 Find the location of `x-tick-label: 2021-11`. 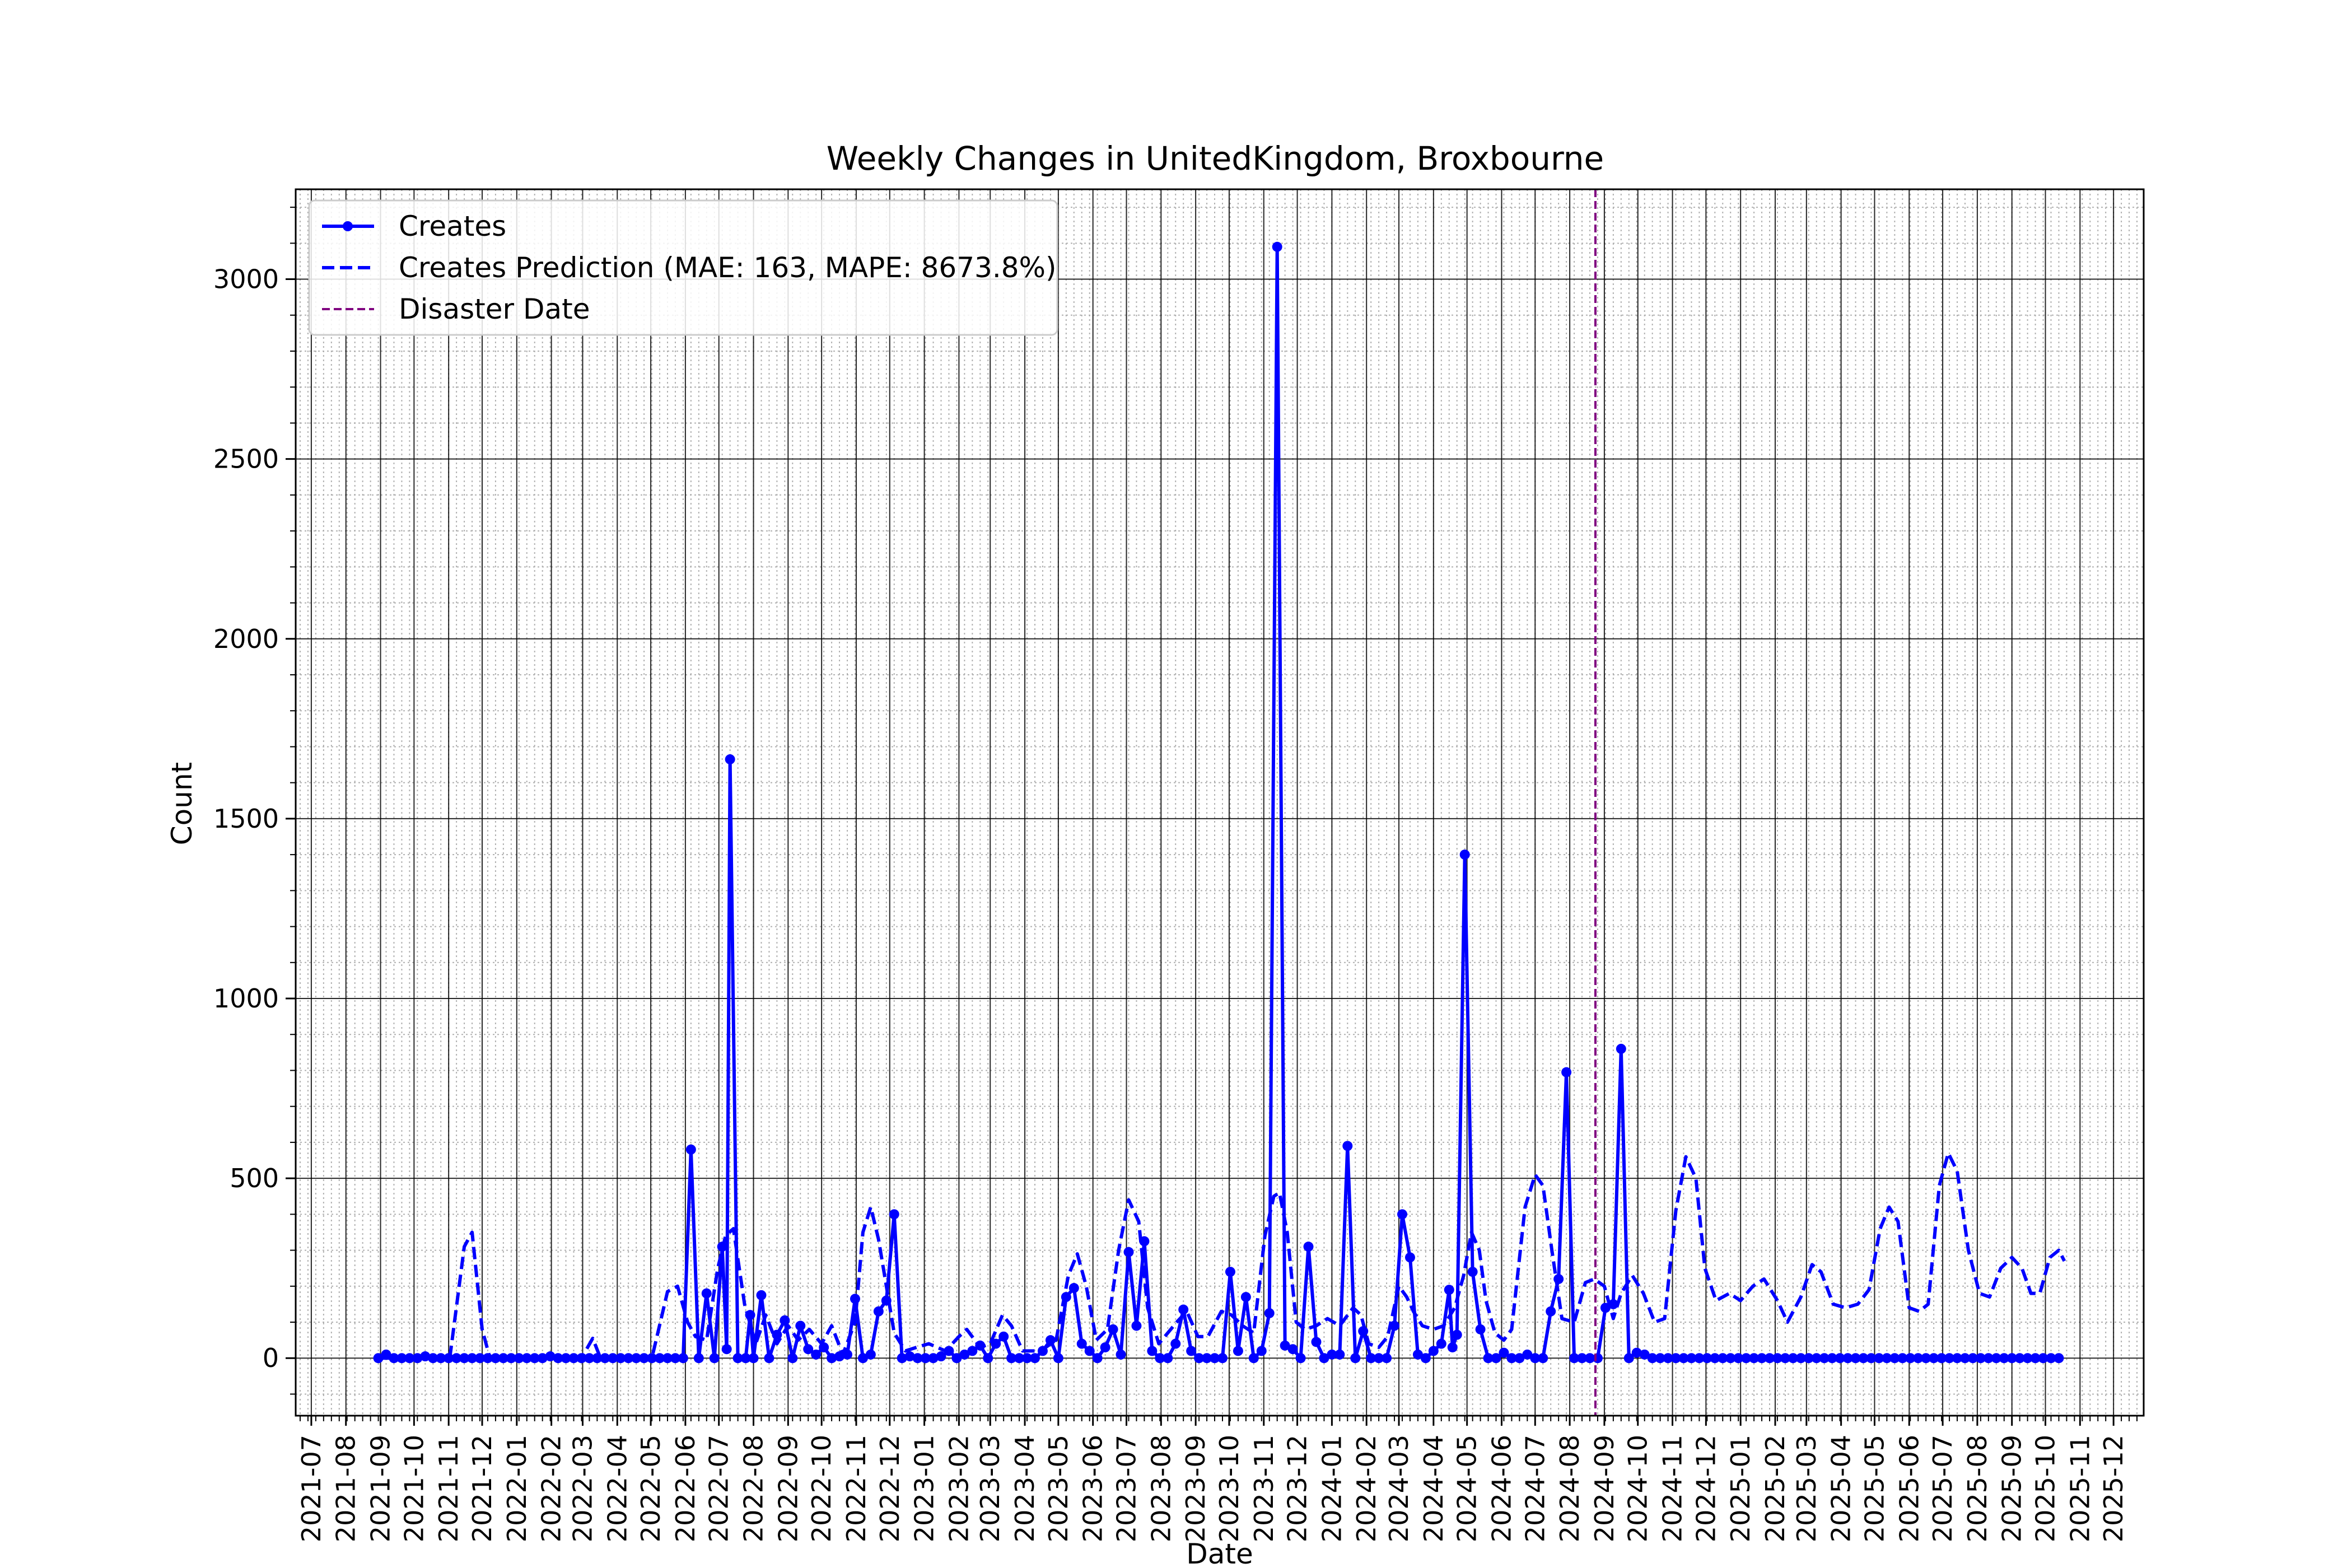

x-tick-label: 2021-11 is located at coordinates (449, 1488).